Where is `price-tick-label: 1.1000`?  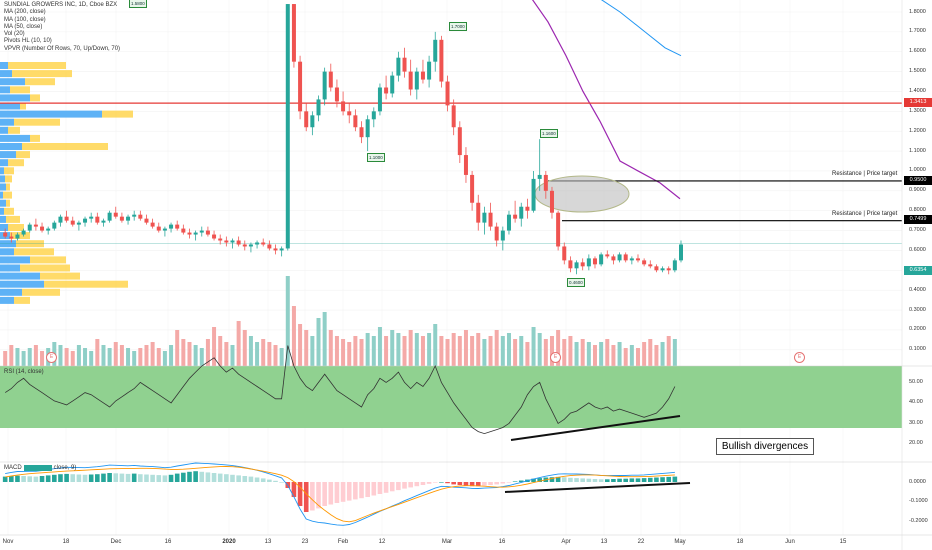
price-tick-label: 1.1000 is located at coordinates (917, 150).